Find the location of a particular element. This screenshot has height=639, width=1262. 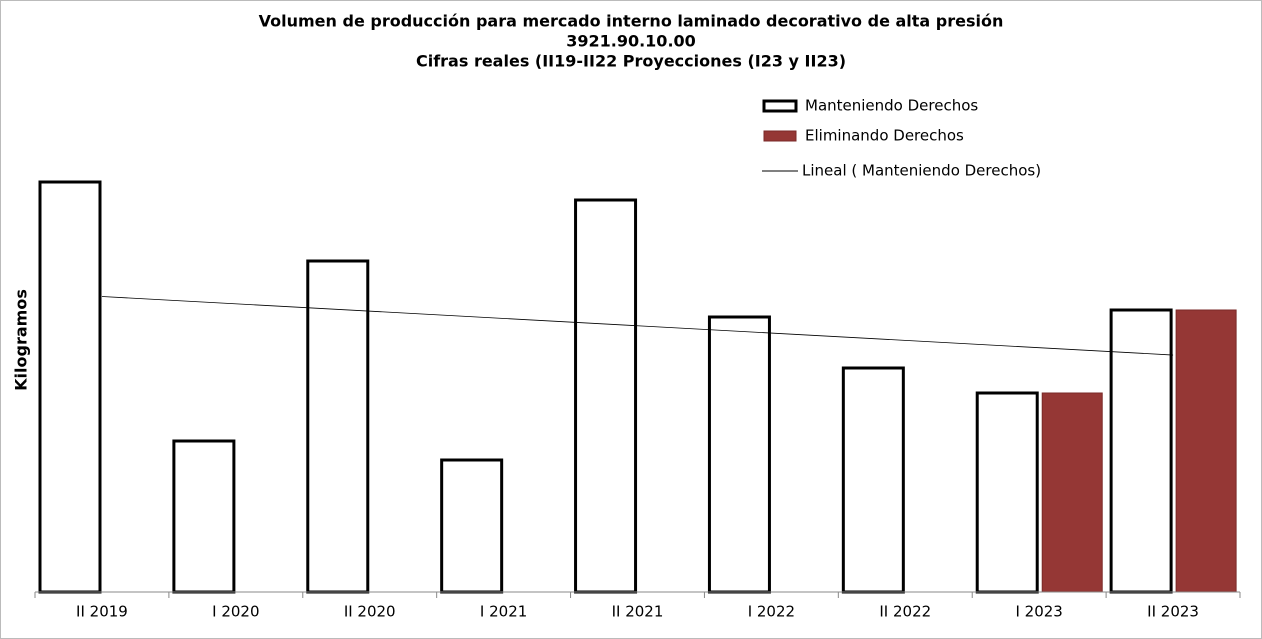

legend-label: Eliminando Derechos is located at coordinates (884, 136).